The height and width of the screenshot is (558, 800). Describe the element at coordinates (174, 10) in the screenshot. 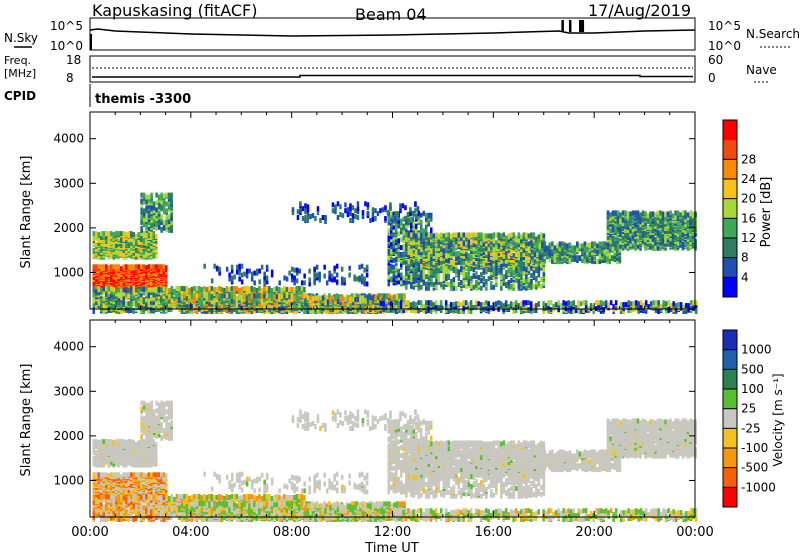

I see `station-title: Kapuskasing (fitACF)` at that location.